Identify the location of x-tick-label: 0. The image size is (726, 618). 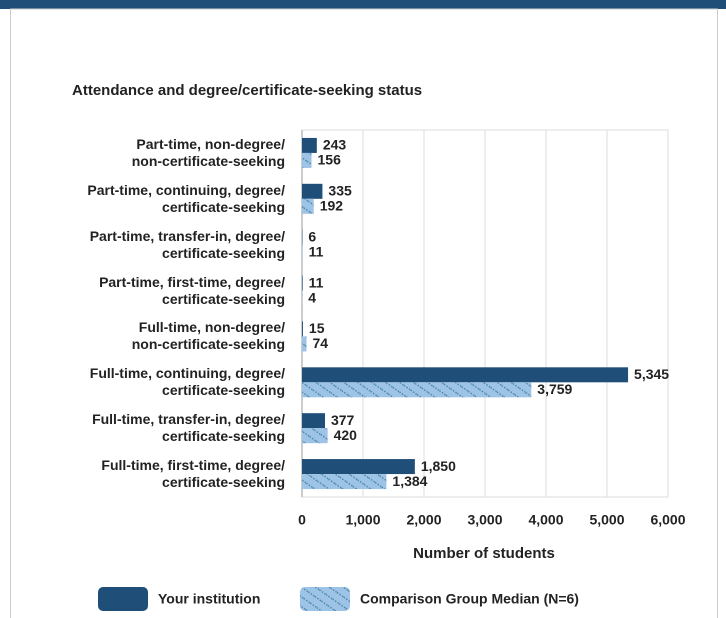
(302, 520).